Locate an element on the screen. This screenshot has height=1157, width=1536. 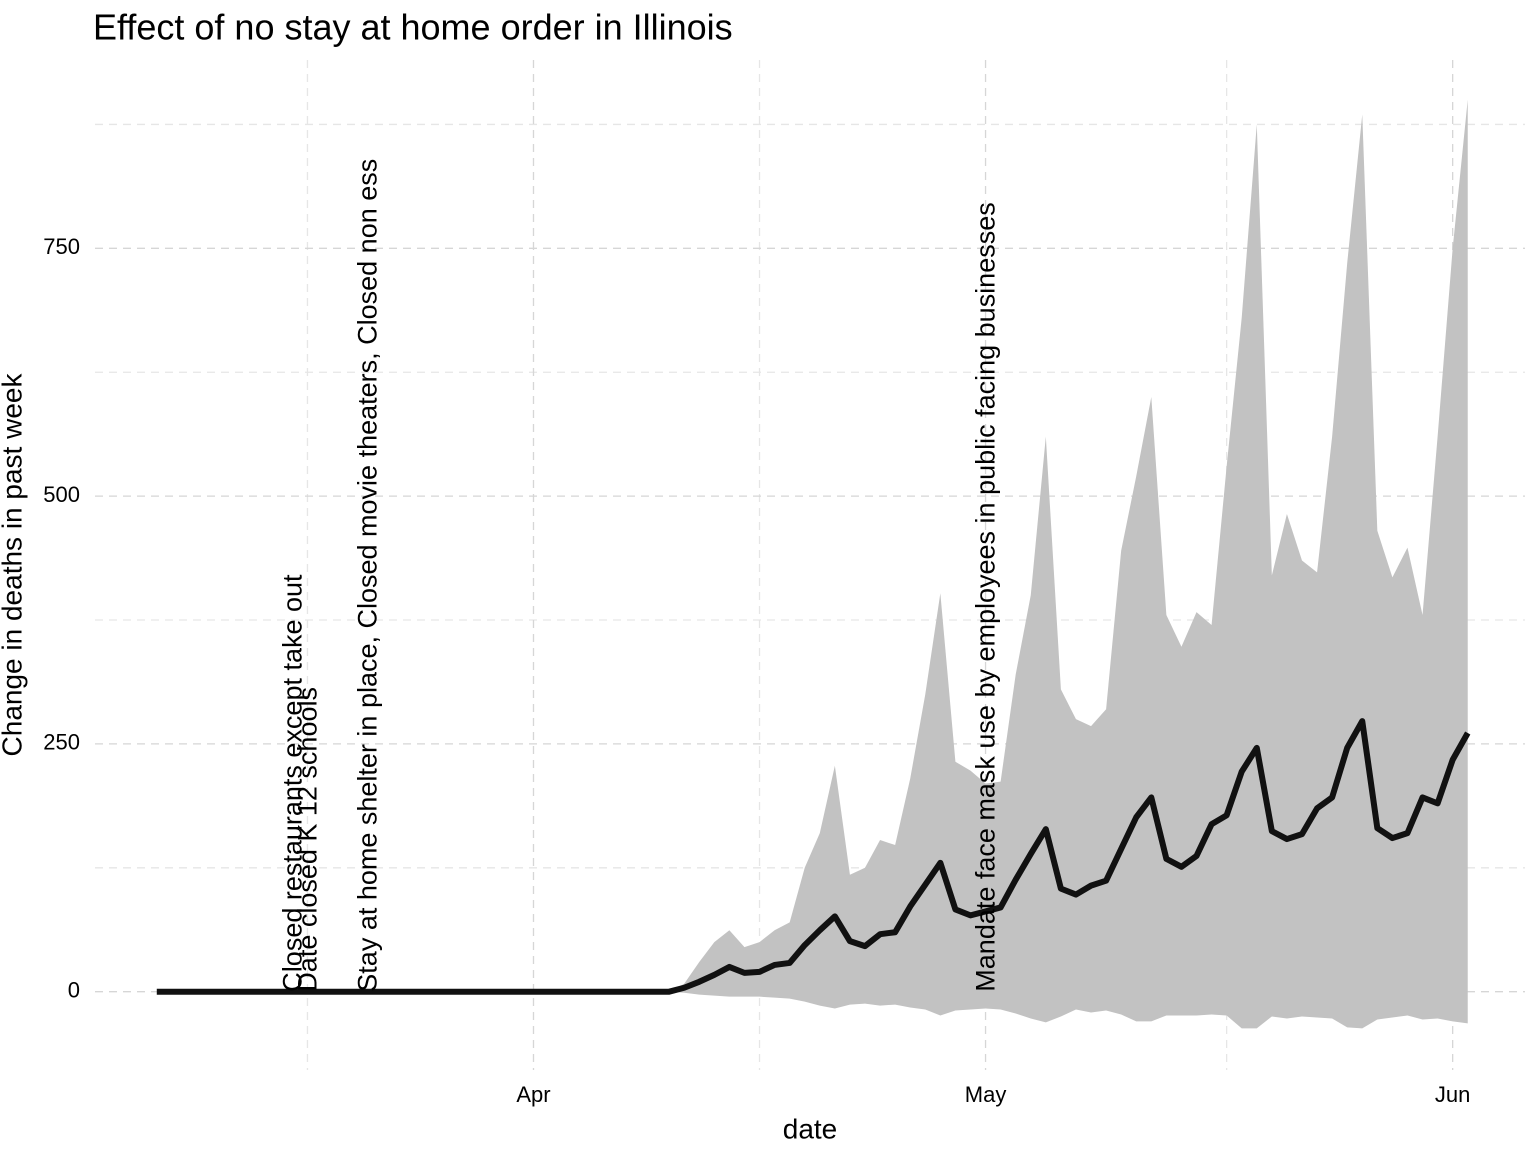
y-axis-title: Change in deaths in past week is located at coordinates (13, 565).